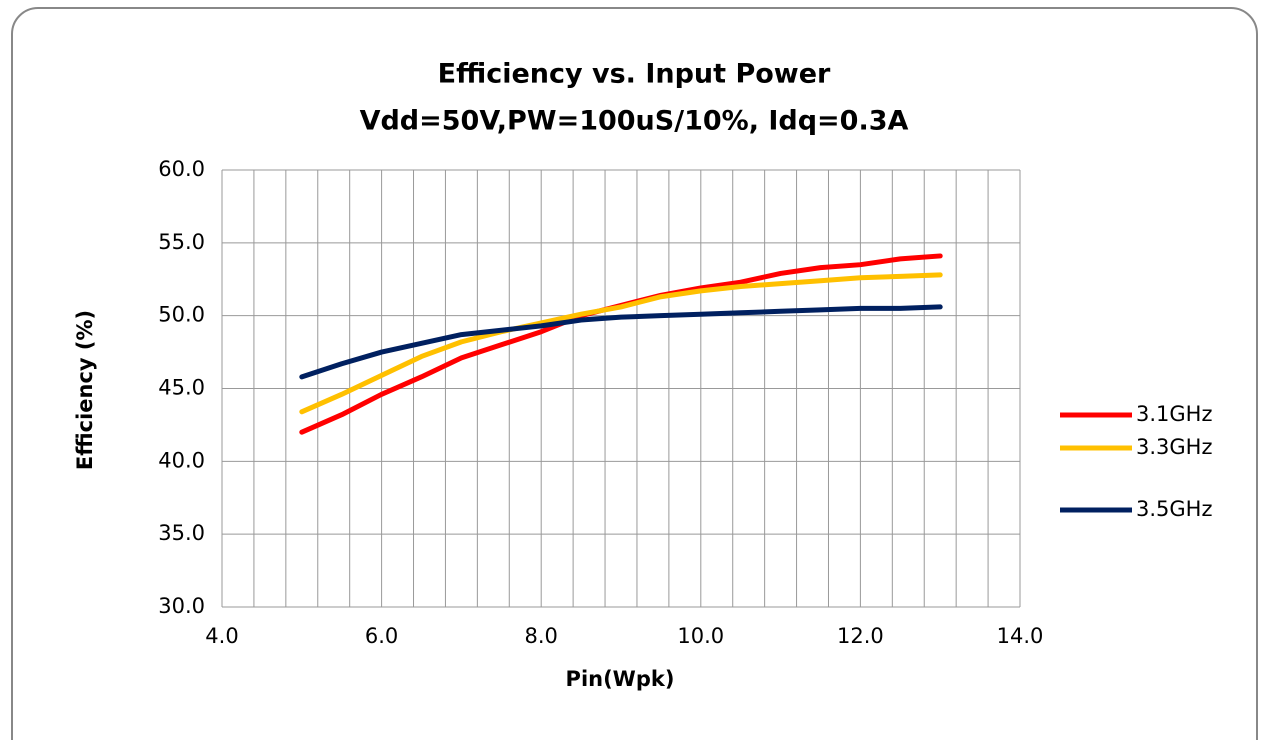 The height and width of the screenshot is (740, 1267). I want to click on x-tick-label: 6.0, so click(381, 636).